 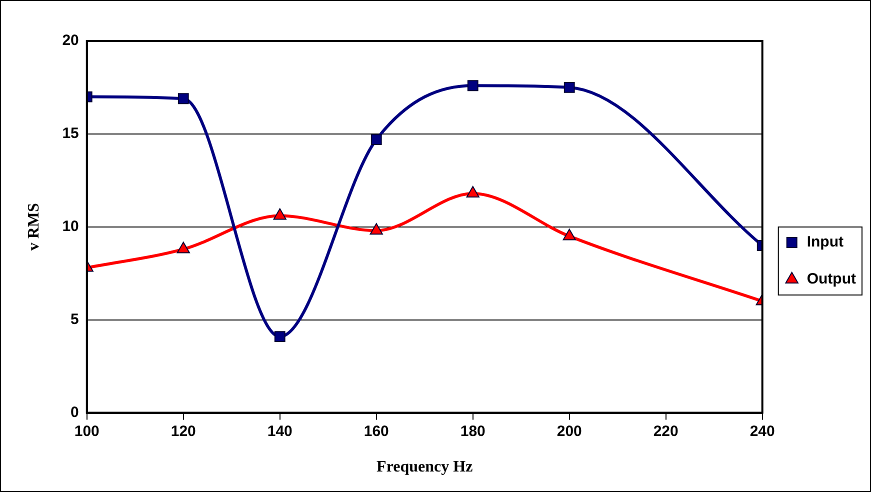 What do you see at coordinates (825, 242) in the screenshot?
I see `legend-label: Input` at bounding box center [825, 242].